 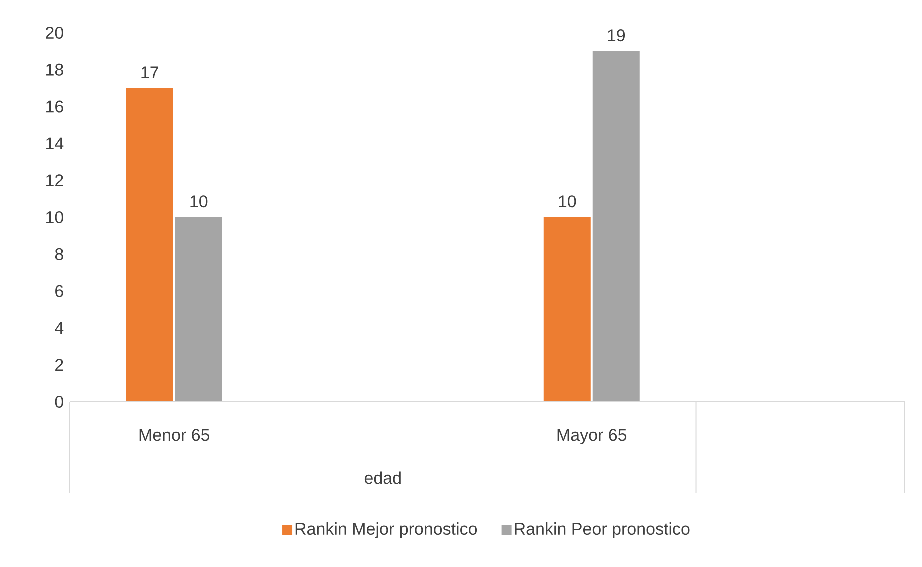 What do you see at coordinates (617, 36) in the screenshot?
I see `data-label: 19` at bounding box center [617, 36].